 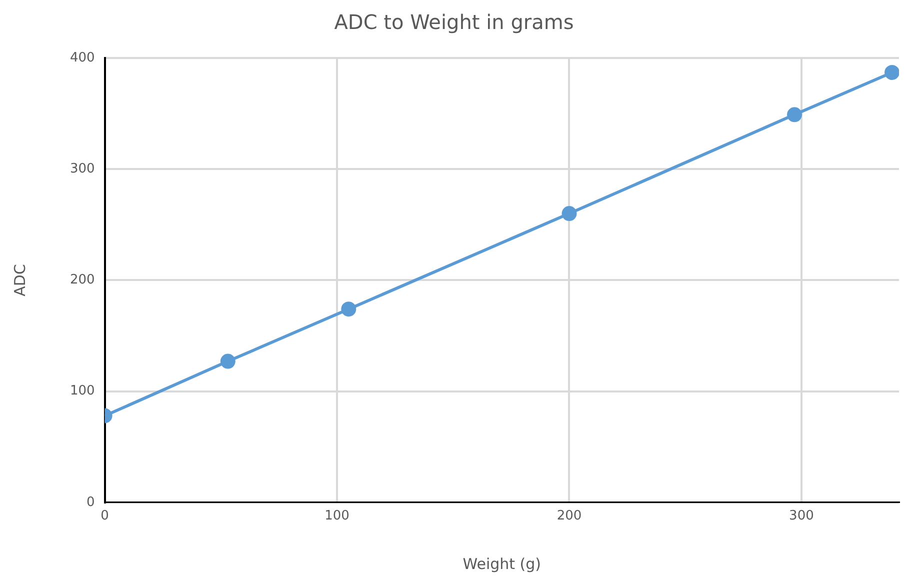 I want to click on y-axis-title: ADC, so click(x=19, y=280).